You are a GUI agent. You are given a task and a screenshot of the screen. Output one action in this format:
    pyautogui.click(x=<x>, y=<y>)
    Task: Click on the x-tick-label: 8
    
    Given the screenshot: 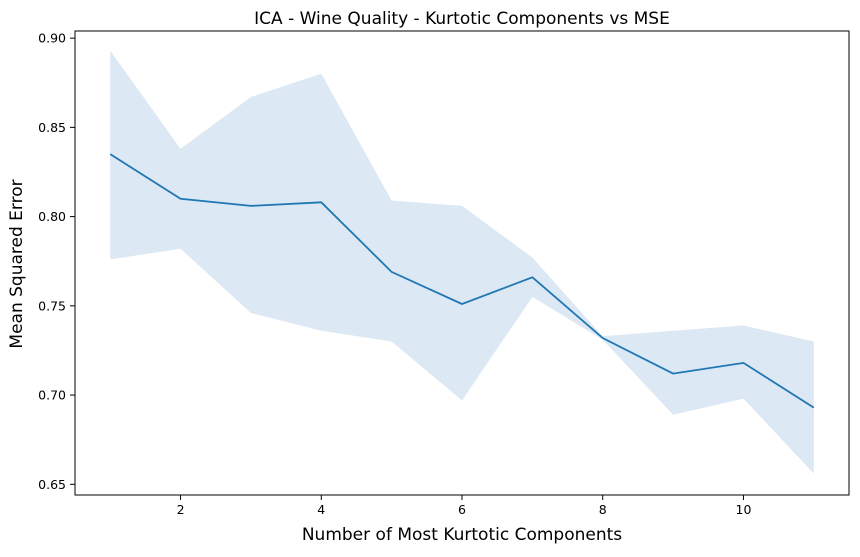 What is the action you would take?
    pyautogui.click(x=603, y=509)
    